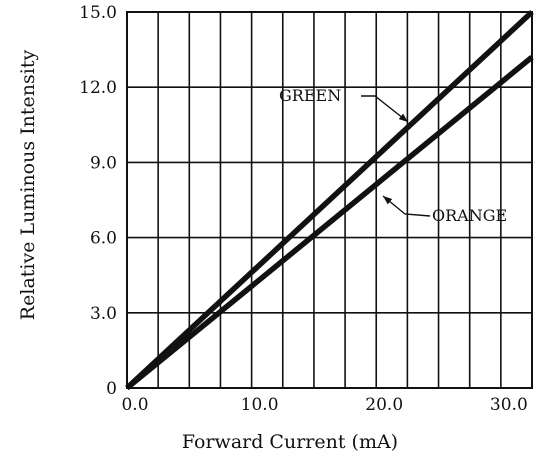  Describe the element at coordinates (290, 442) in the screenshot. I see `x-axis-label: Forward Current (mA)` at that location.